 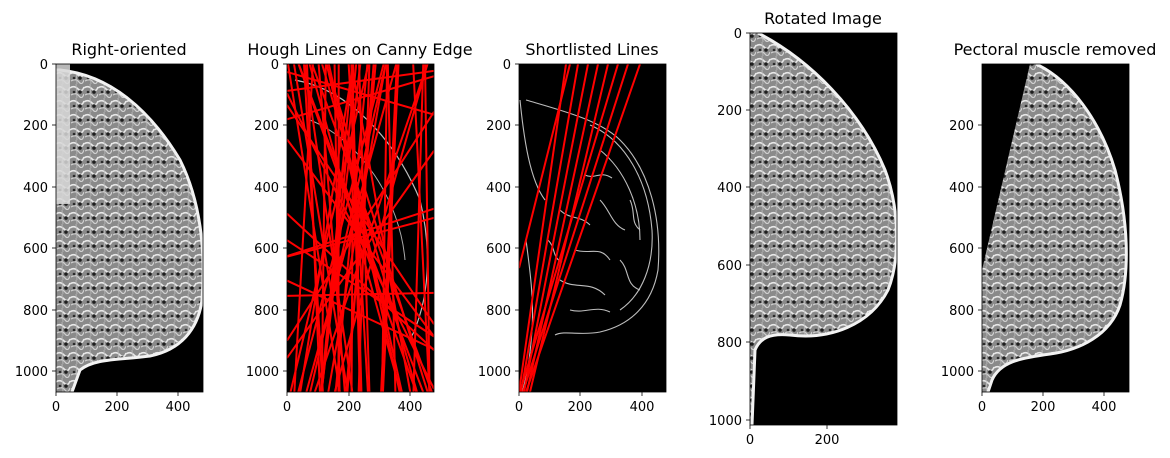 I want to click on panel-rotated-image: Rotated Image, so click(x=823, y=217).